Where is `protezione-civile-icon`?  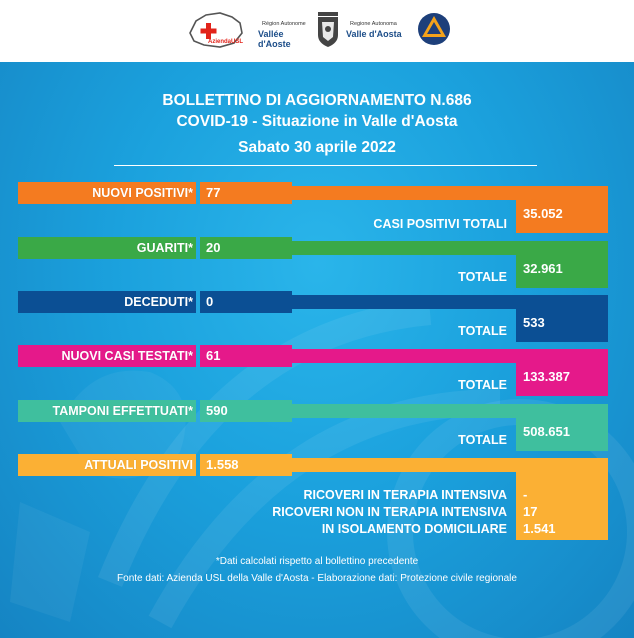
protezione-civile-icon is located at coordinates (434, 29).